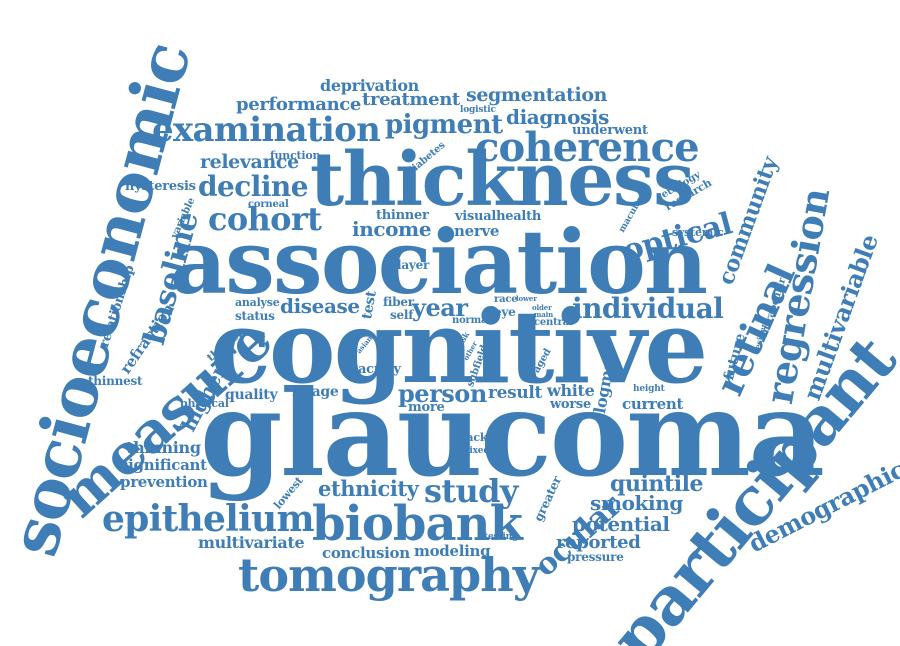  What do you see at coordinates (439, 262) in the screenshot?
I see `word-association: association` at bounding box center [439, 262].